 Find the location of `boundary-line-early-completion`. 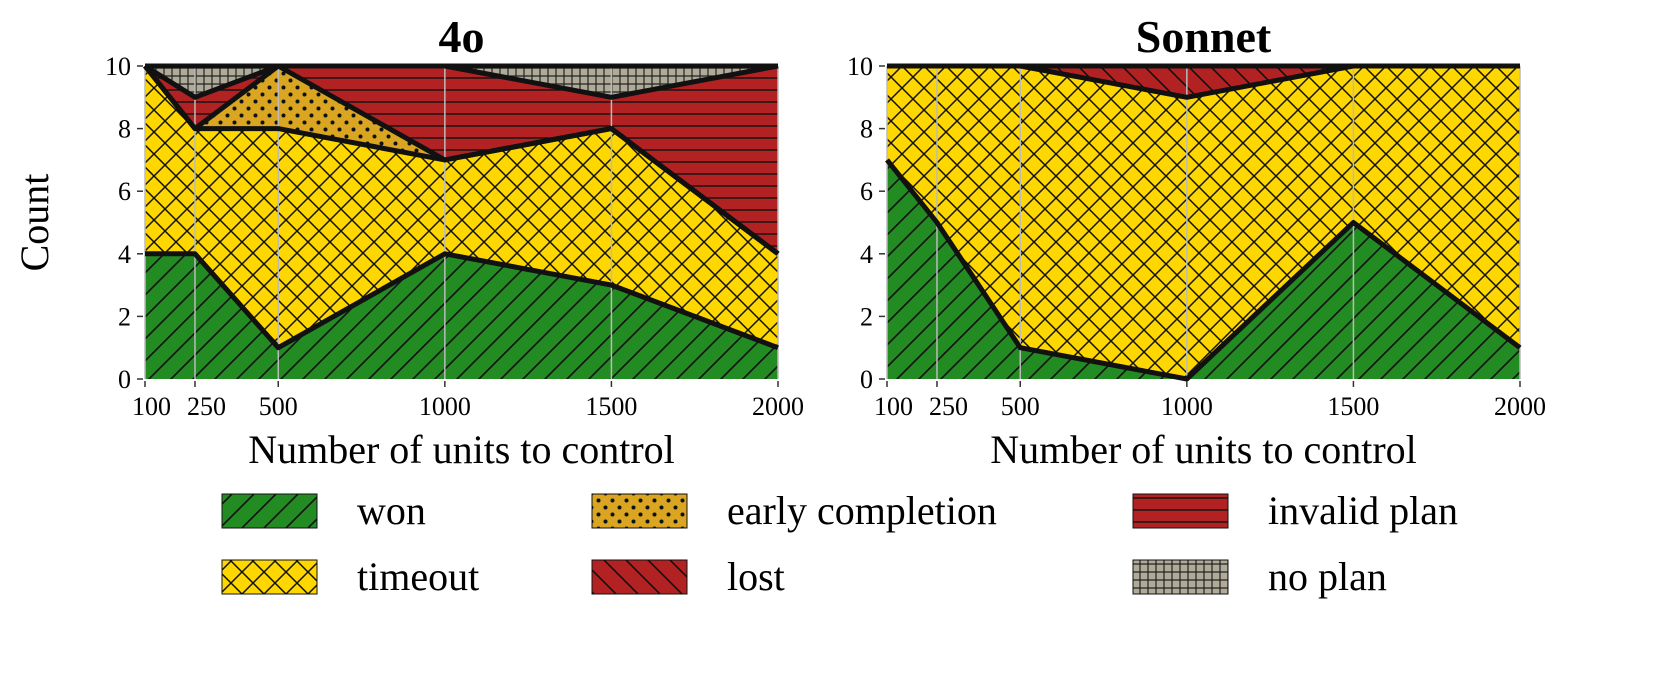

boundary-line-early-completion is located at coordinates (461, 159).